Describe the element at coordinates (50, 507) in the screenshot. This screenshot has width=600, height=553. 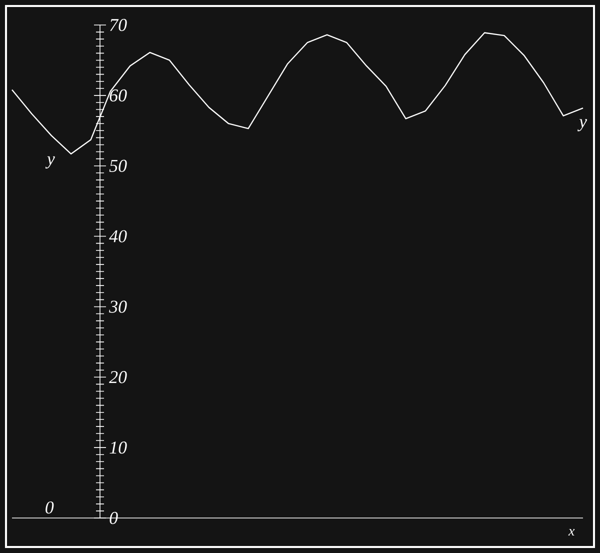
I see `annotation: 0` at that location.